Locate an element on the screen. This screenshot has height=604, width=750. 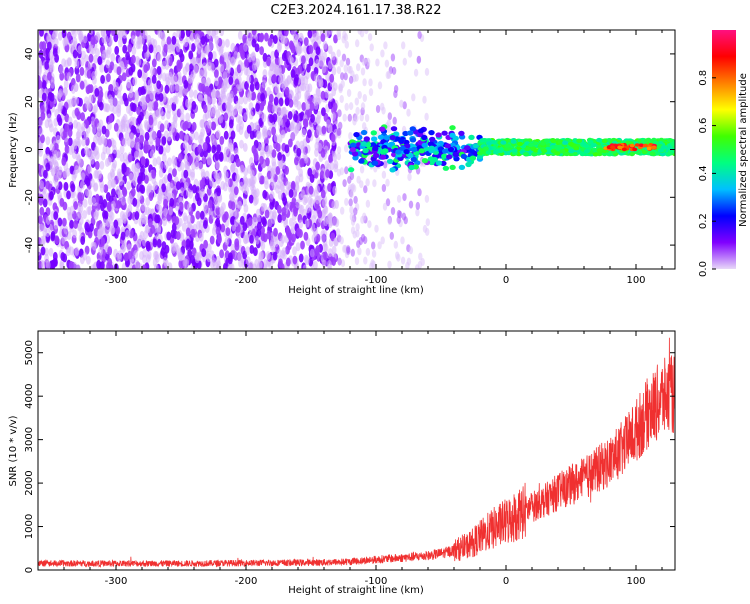
y-tick-label: 0 is located at coordinates (29, 570).